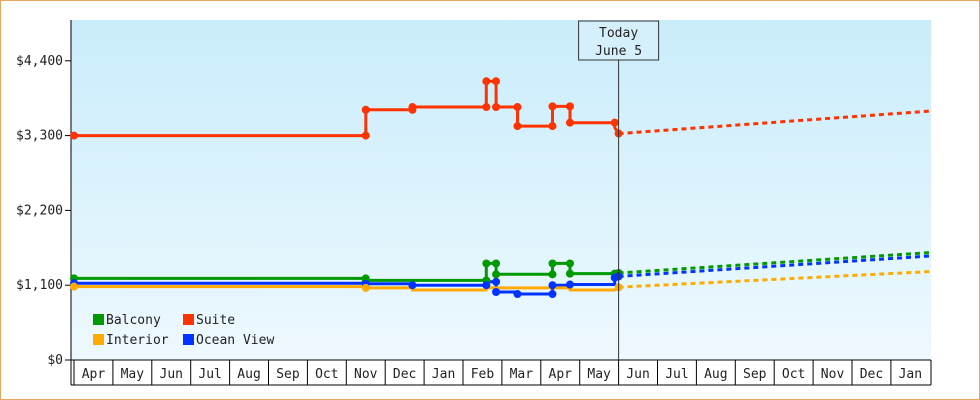  Describe the element at coordinates (347, 285) in the screenshot. I see `ocean-view-line` at that location.